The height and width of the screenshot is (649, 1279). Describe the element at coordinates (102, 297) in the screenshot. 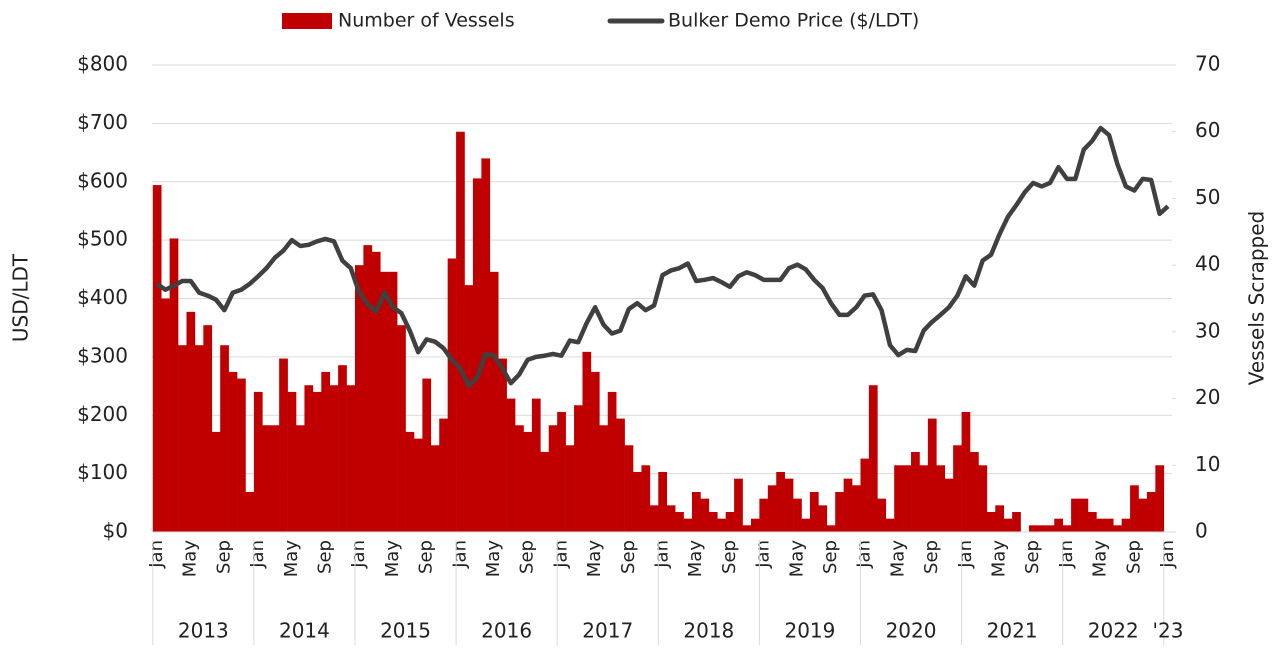

I see `y-tick-label: $400` at that location.